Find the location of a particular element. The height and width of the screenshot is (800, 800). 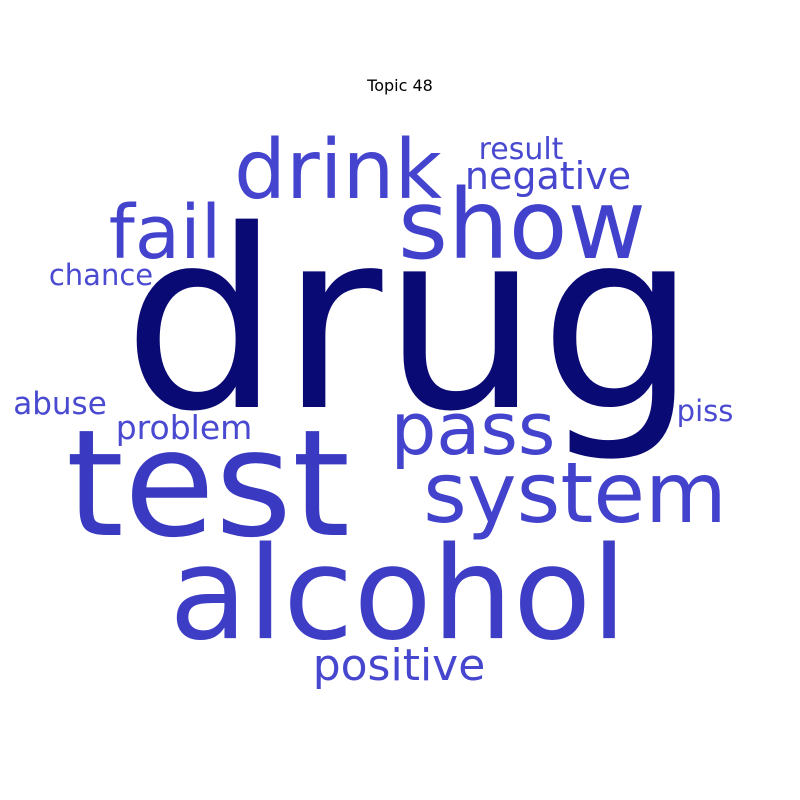

word-piss: piss is located at coordinates (705, 411).